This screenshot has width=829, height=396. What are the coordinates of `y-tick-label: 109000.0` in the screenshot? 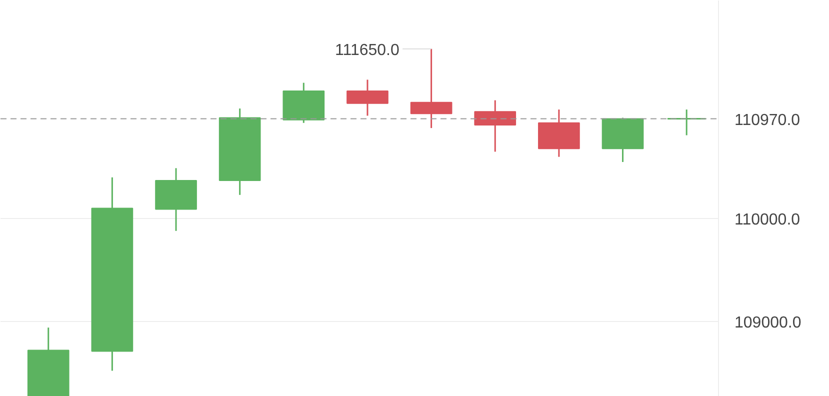 It's located at (768, 323).